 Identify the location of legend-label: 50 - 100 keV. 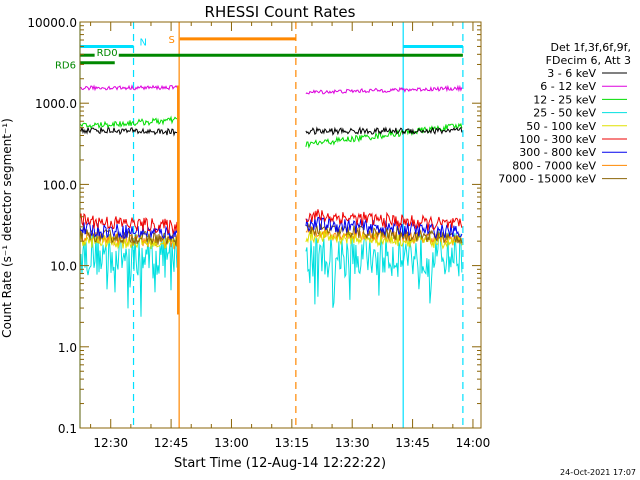
(561, 126).